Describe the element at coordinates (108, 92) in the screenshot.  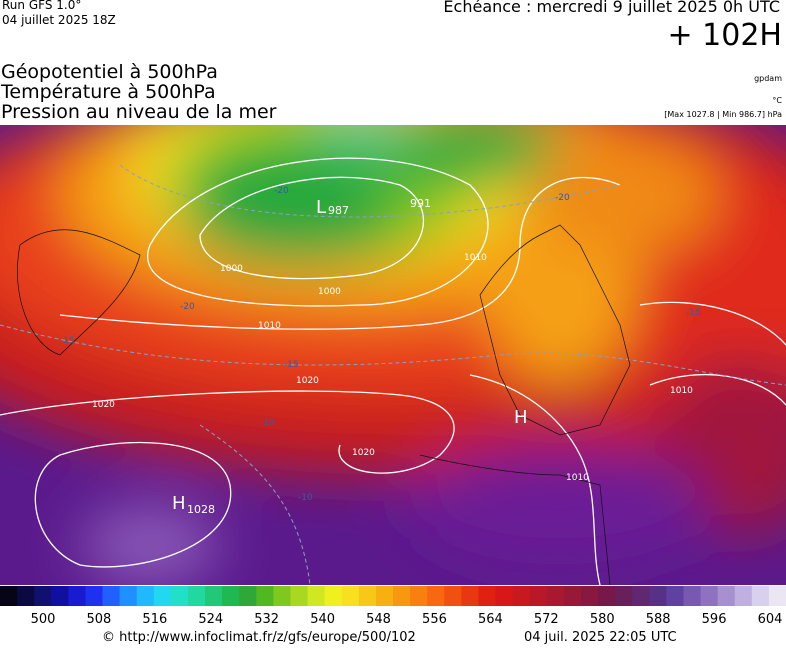
I see `field: Température à 500hPa` at that location.